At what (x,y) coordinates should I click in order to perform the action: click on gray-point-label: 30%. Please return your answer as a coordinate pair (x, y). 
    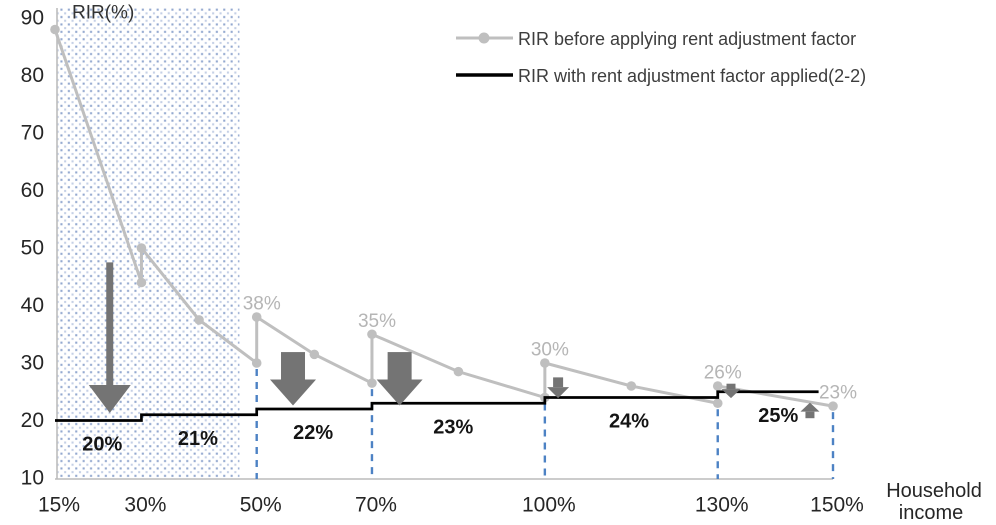
    Looking at the image, I should click on (550, 350).